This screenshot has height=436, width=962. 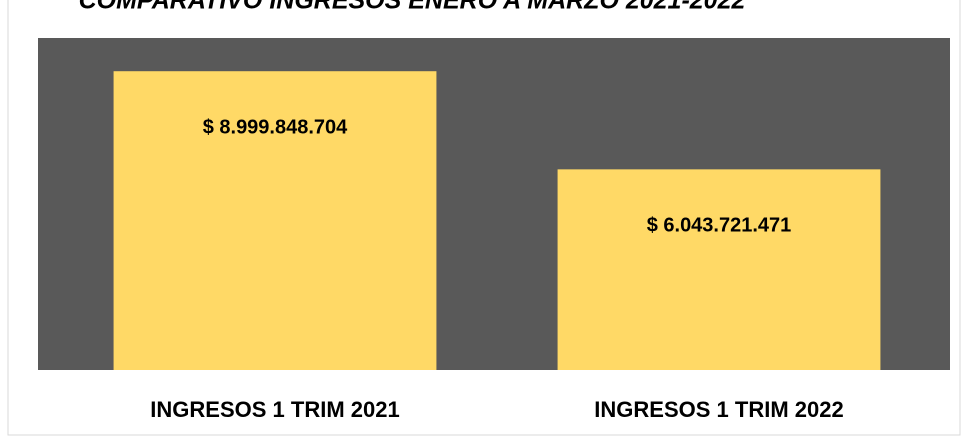 What do you see at coordinates (719, 226) in the screenshot?
I see `data-label: $ 6.043.721.471` at bounding box center [719, 226].